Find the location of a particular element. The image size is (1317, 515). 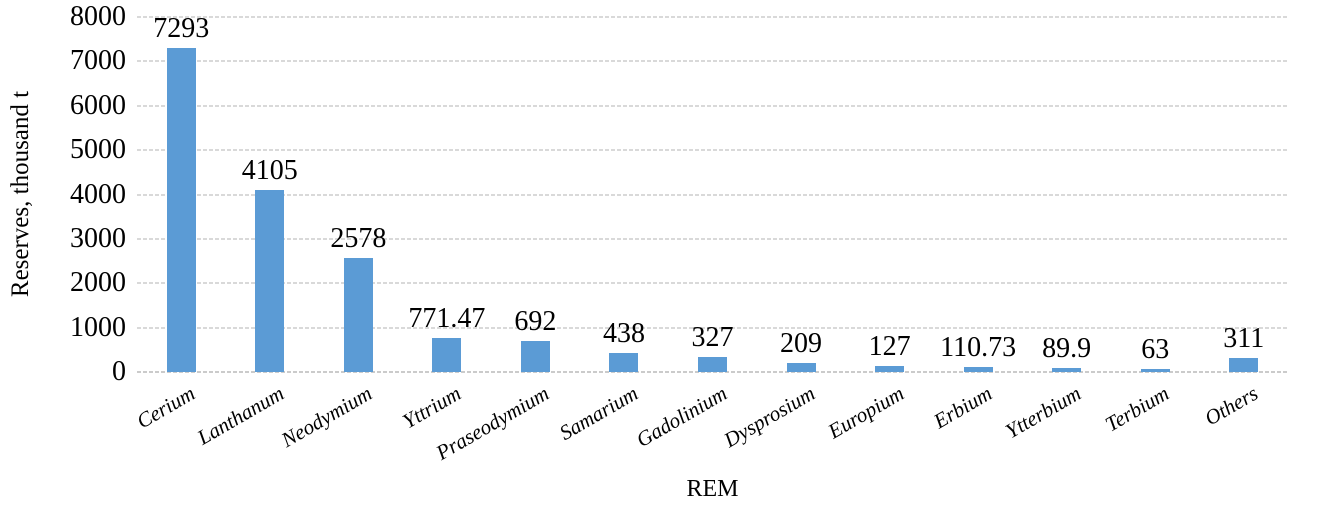

bar-value-label: 438 is located at coordinates (623, 333).